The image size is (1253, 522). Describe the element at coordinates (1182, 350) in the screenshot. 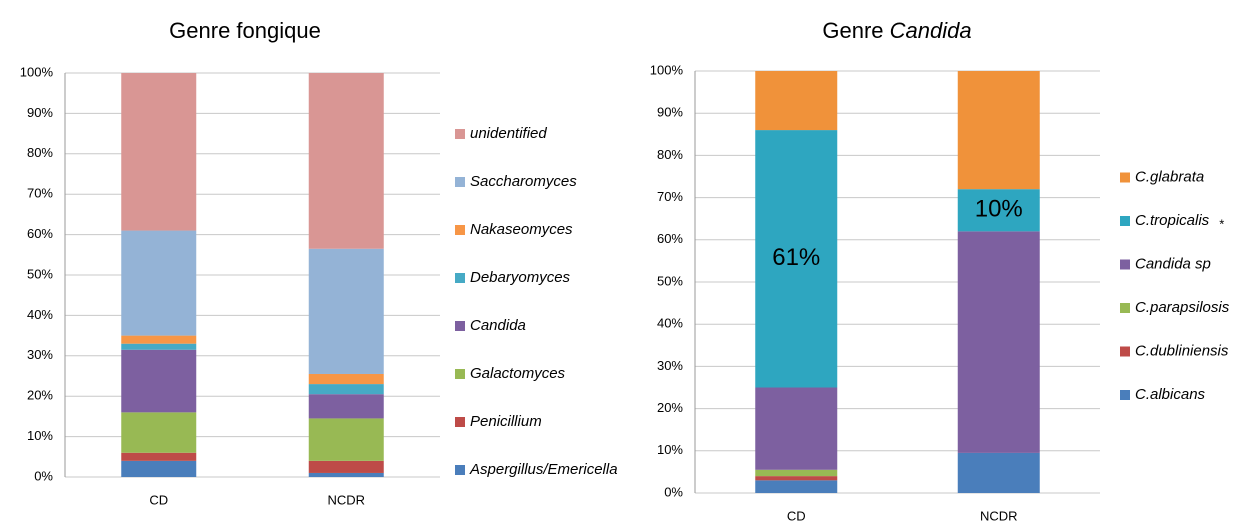

I see `legend-label: C.dubliniensis` at that location.